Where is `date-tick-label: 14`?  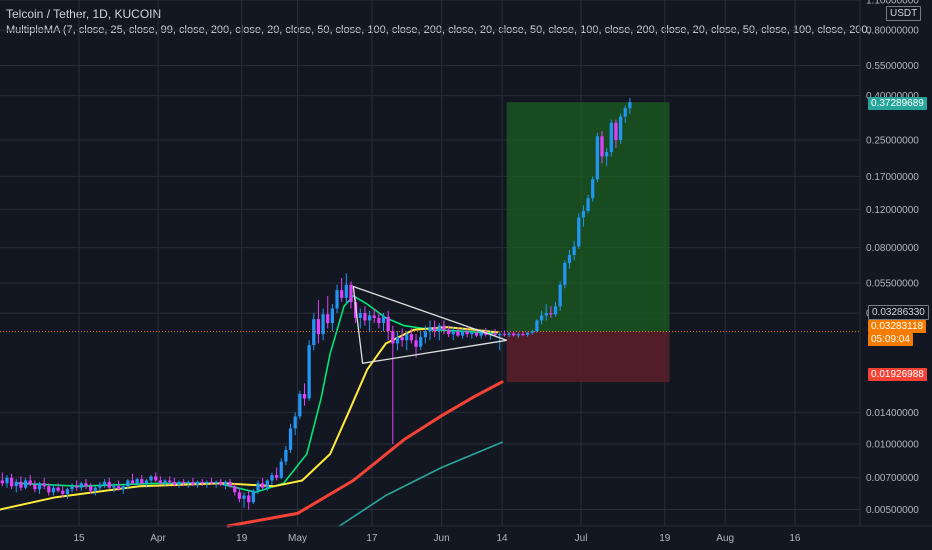
date-tick-label: 14 is located at coordinates (502, 538).